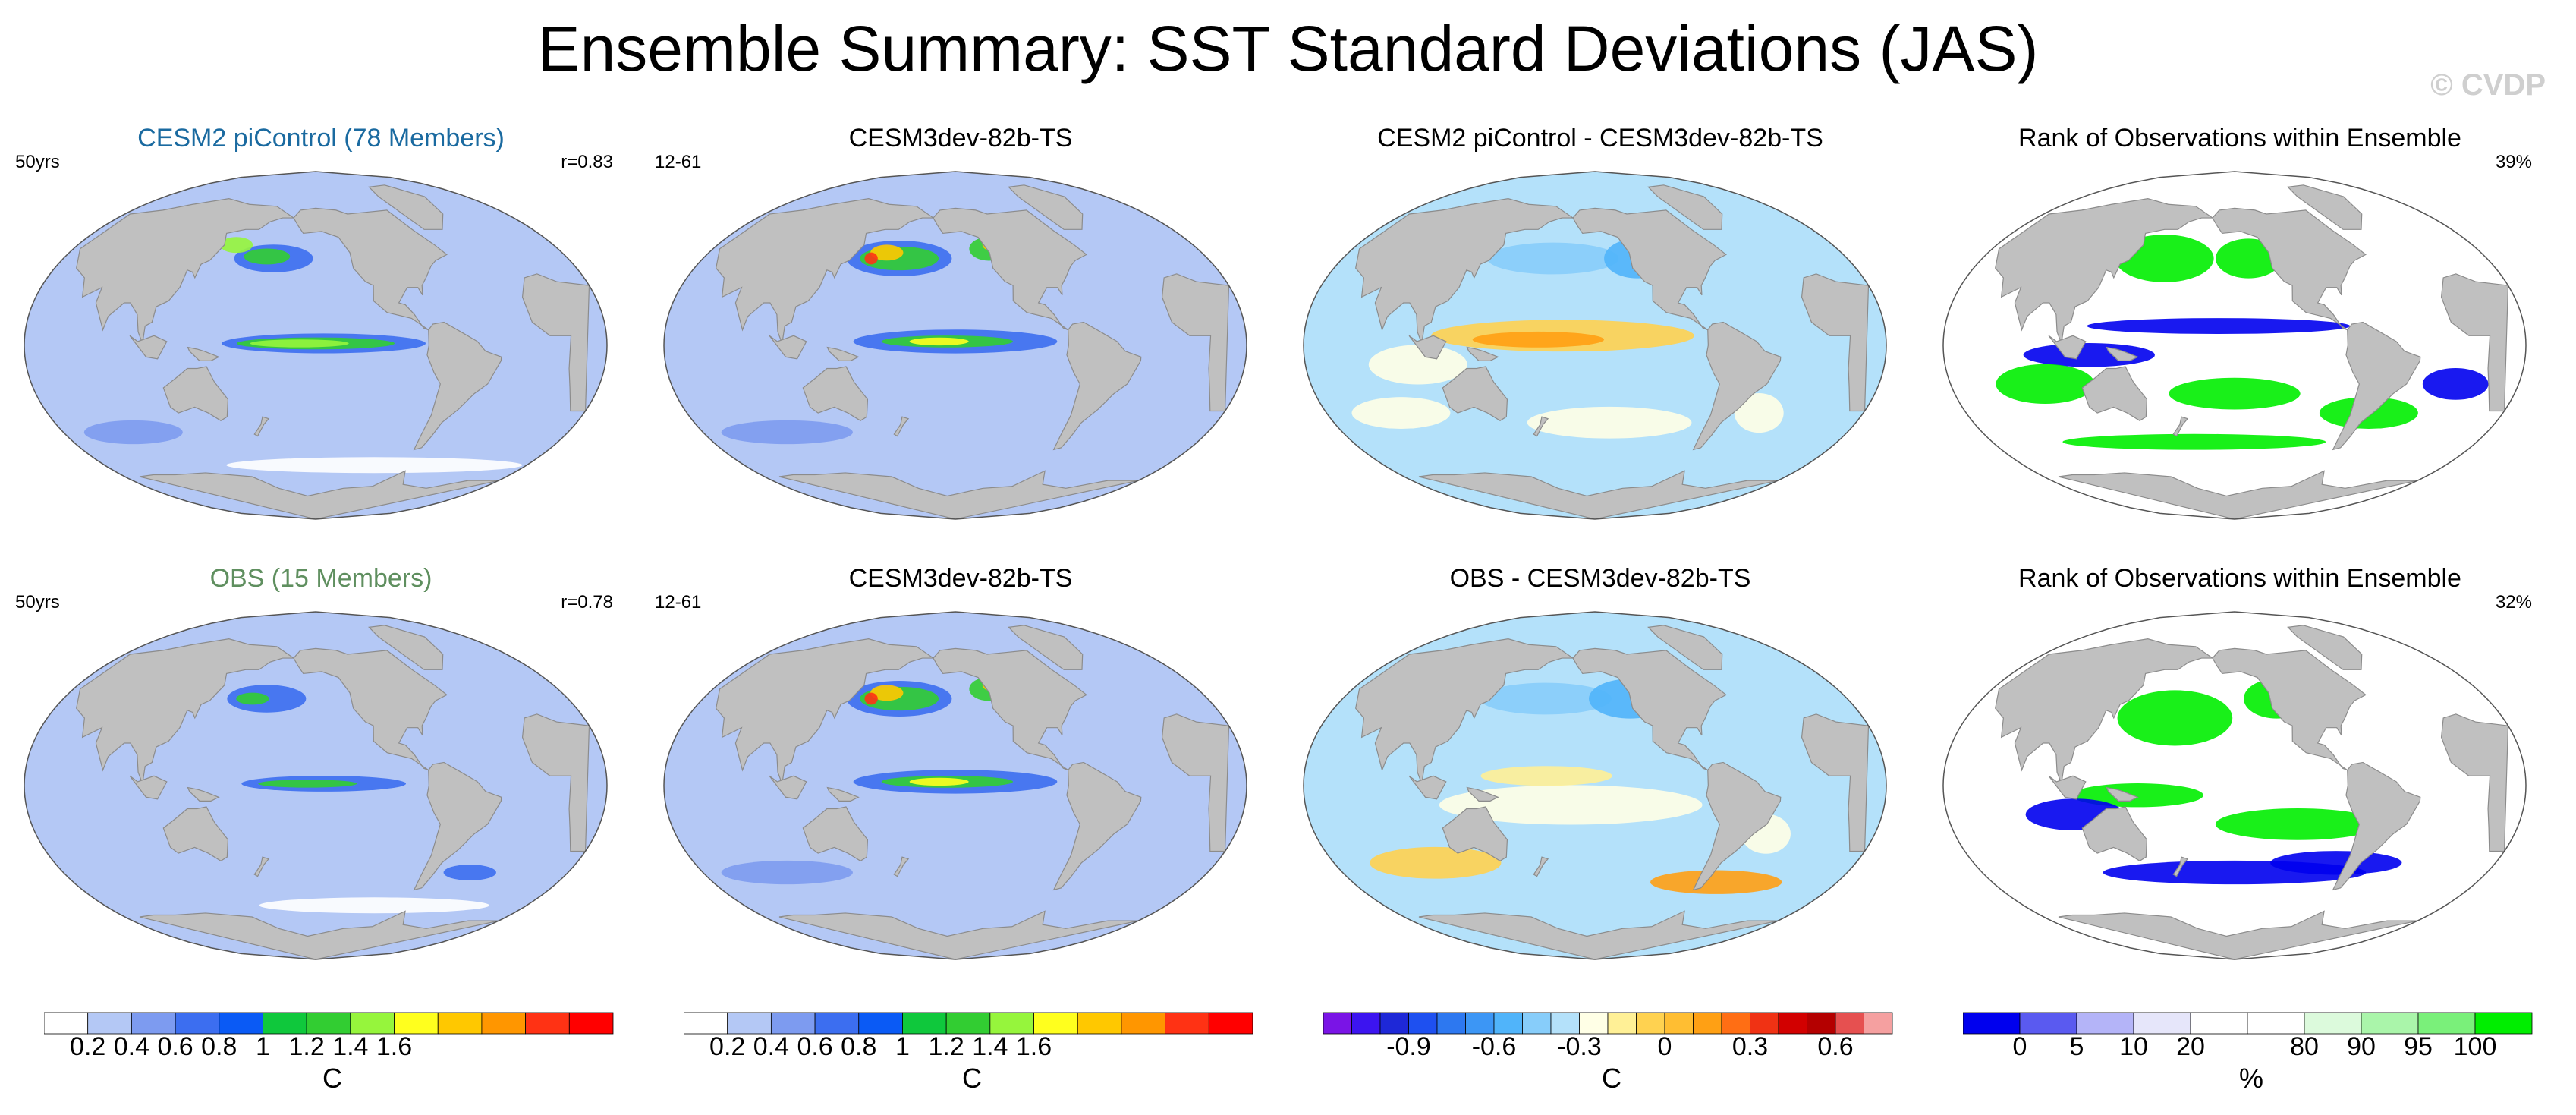  Describe the element at coordinates (321, 138) in the screenshot. I see `panel-title: CESM2 piControl (78 Members)` at that location.